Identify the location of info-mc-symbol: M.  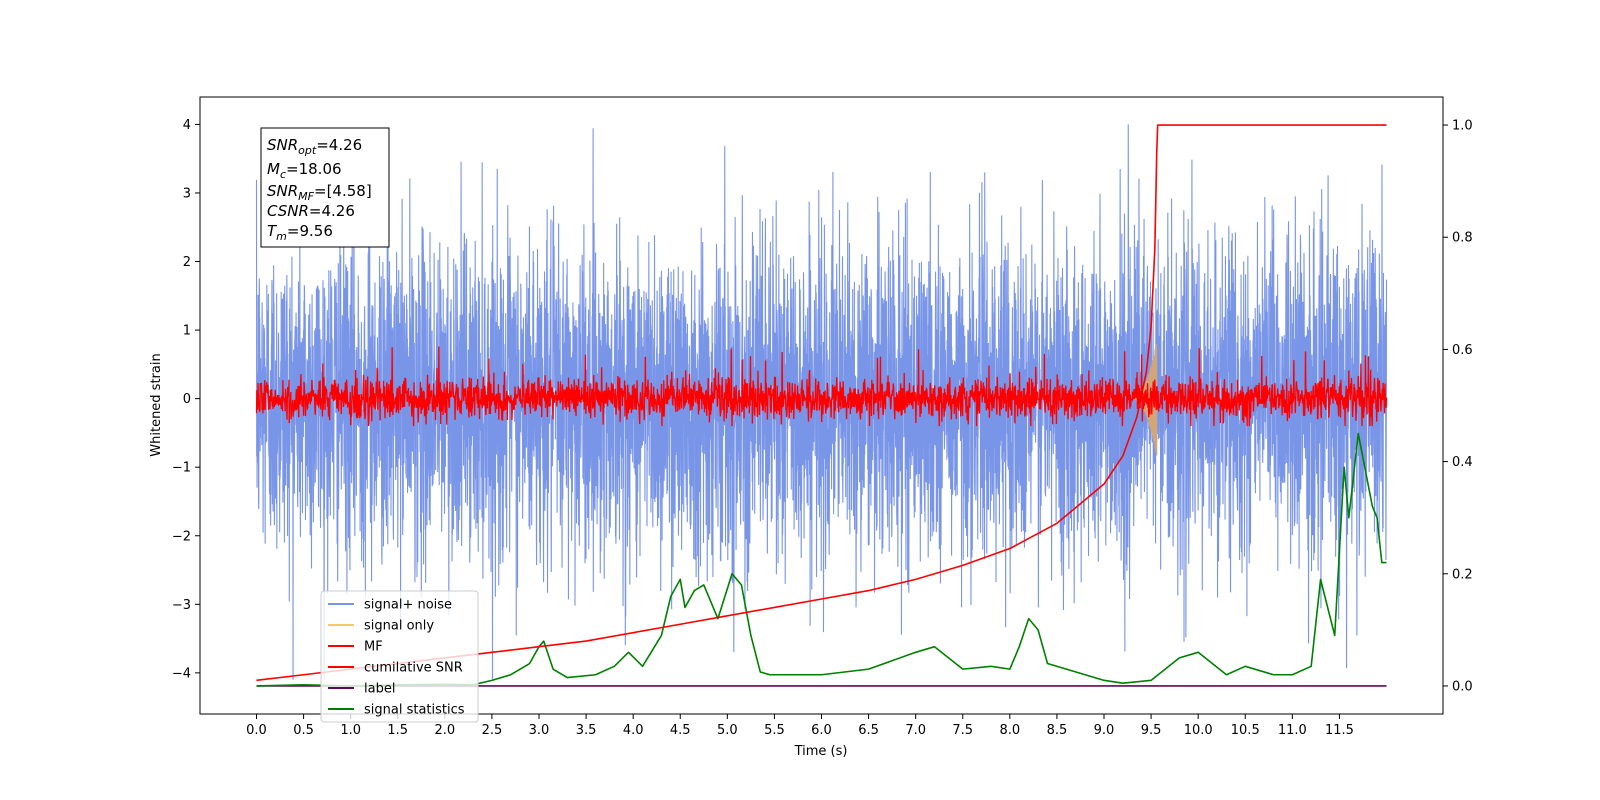
(273, 169).